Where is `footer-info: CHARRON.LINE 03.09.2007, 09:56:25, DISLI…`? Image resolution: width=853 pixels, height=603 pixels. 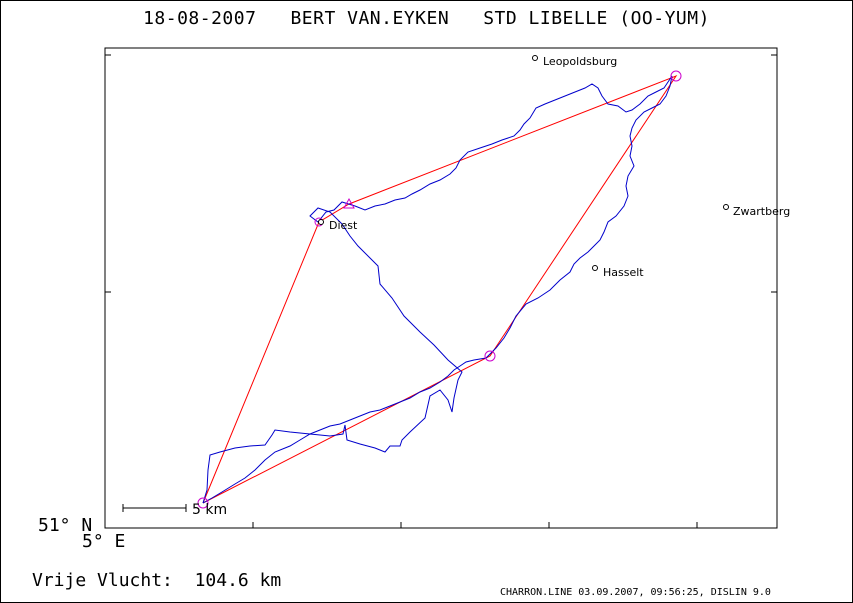 footer-info: CHARRON.LINE 03.09.2007, 09:56:25, DISLI… is located at coordinates (635, 592).